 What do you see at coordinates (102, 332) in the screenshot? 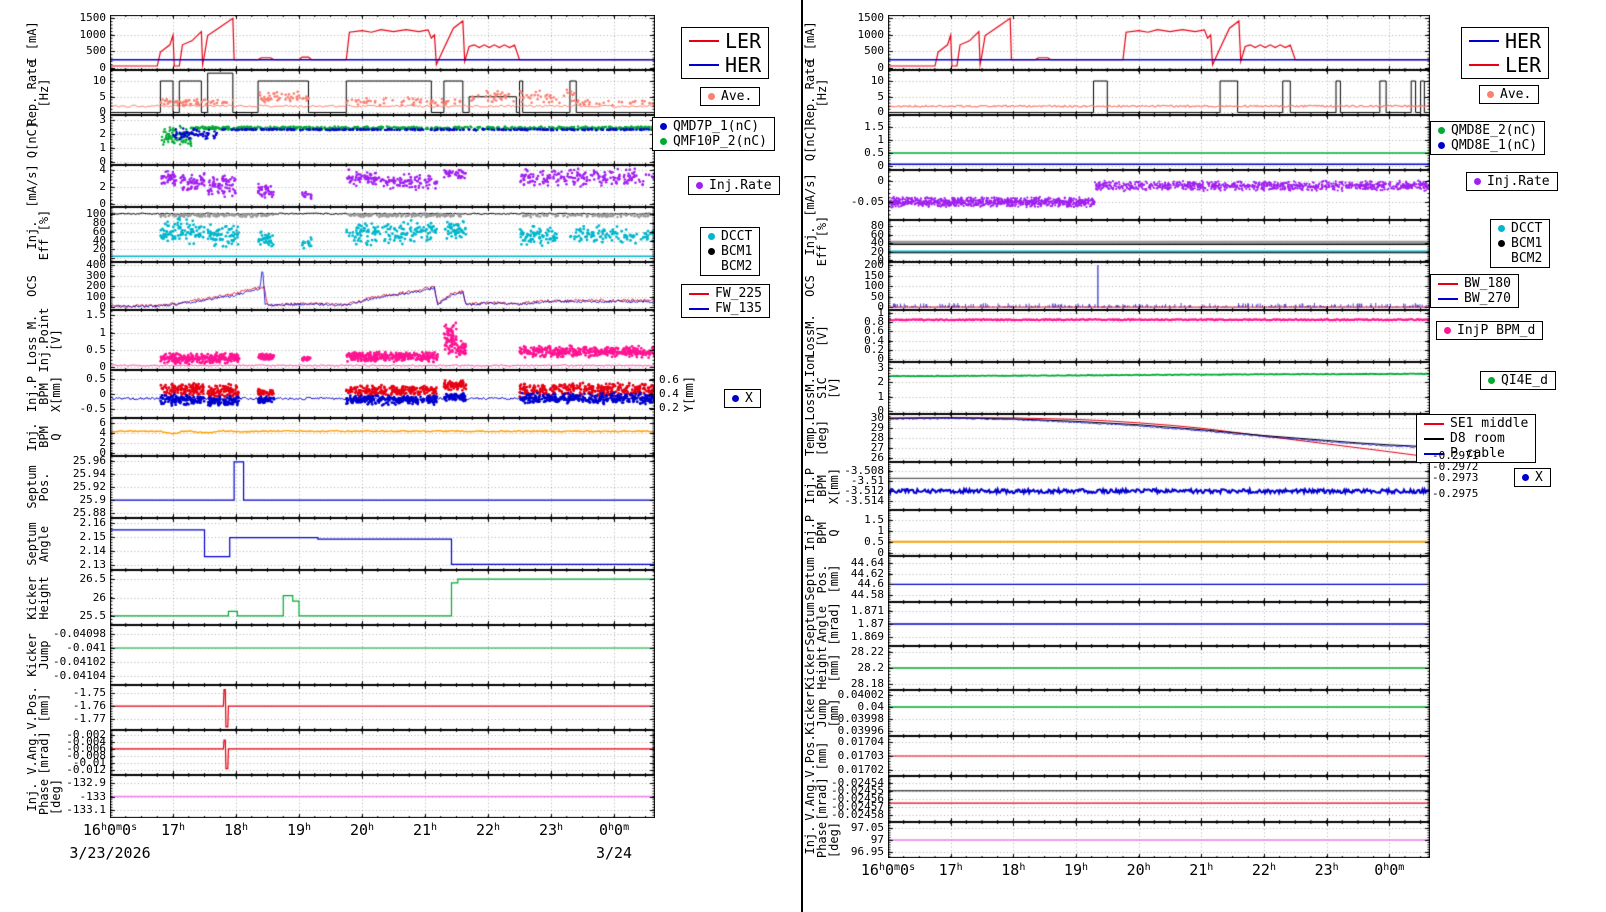
I see `y-tick-label: 1` at bounding box center [102, 332].